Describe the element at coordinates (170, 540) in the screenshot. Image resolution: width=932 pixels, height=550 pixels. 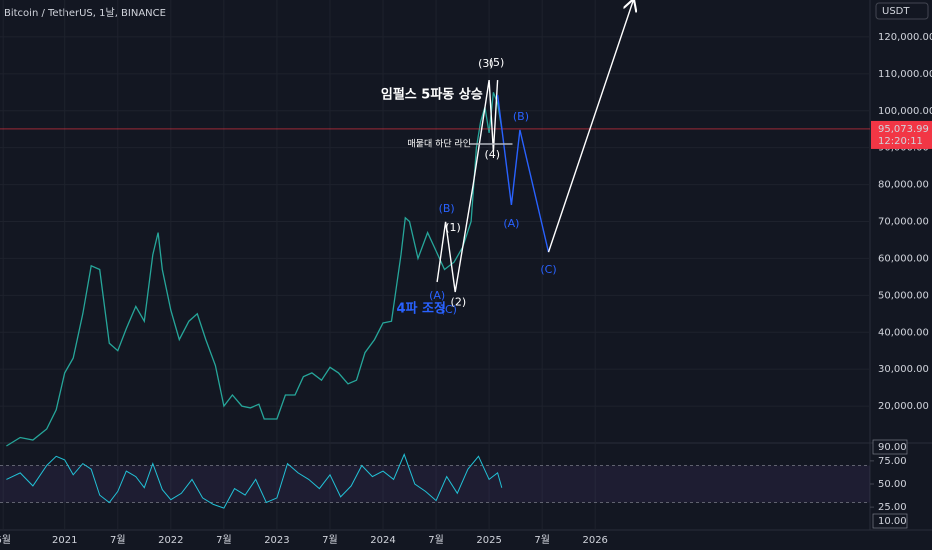
I see `x-tick-label: 2022` at that location.